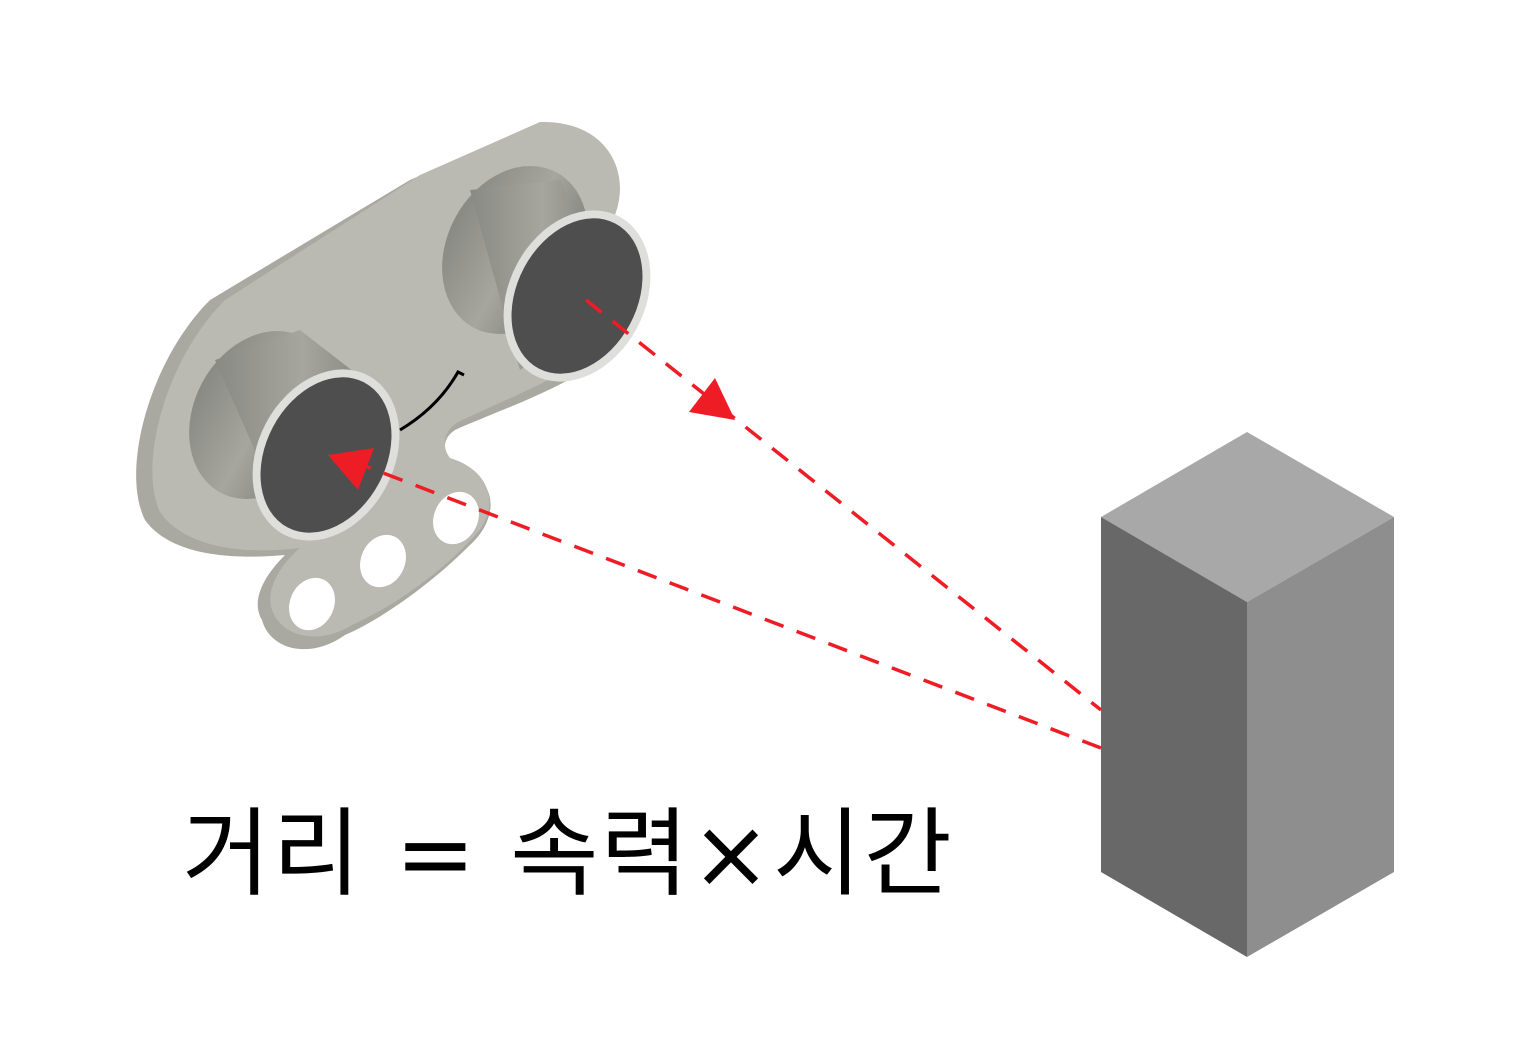 This screenshot has width=1537, height=1064. What do you see at coordinates (1247, 517) in the screenshot?
I see `box-top` at bounding box center [1247, 517].